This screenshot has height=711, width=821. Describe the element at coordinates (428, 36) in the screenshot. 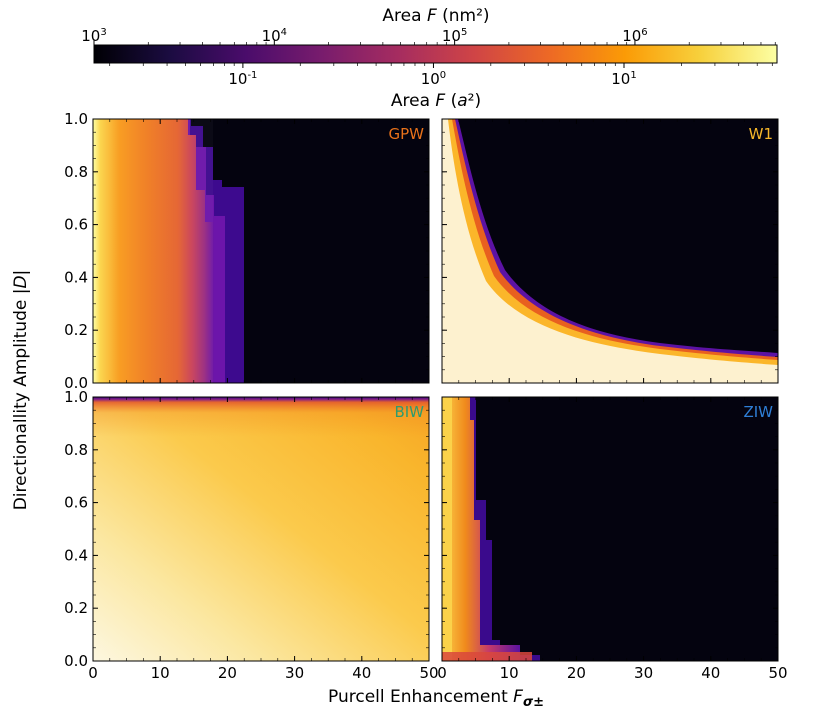

I see `colorbar-top-ticks: 10³ 10⁴ 10⁵ 10⁶` at that location.